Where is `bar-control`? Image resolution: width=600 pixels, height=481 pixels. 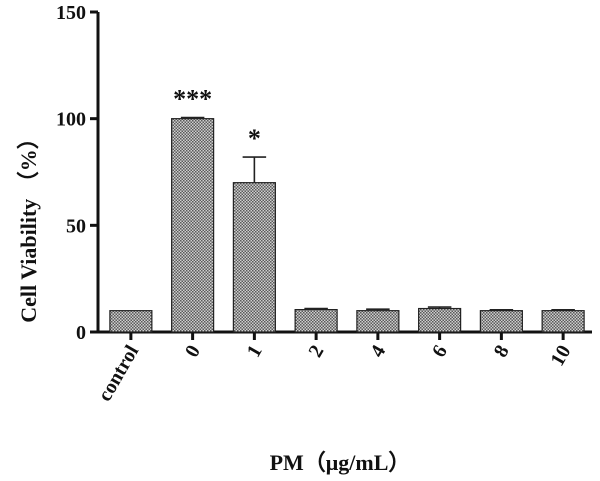 bar-control is located at coordinates (131, 321).